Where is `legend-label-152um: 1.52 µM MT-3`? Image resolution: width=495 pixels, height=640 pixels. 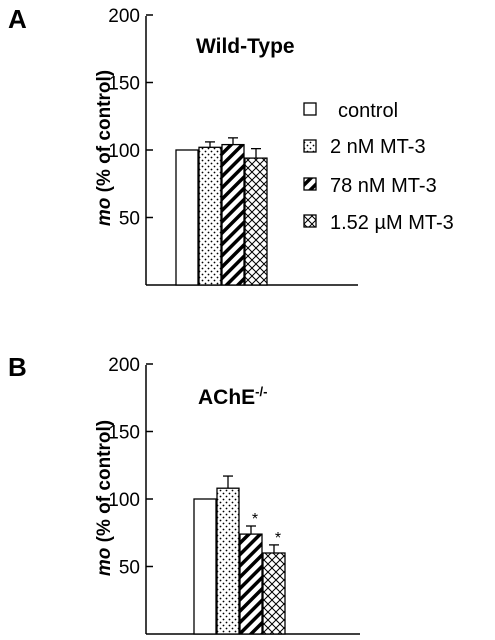 legend-label-152um: 1.52 µM MT-3 is located at coordinates (392, 223).